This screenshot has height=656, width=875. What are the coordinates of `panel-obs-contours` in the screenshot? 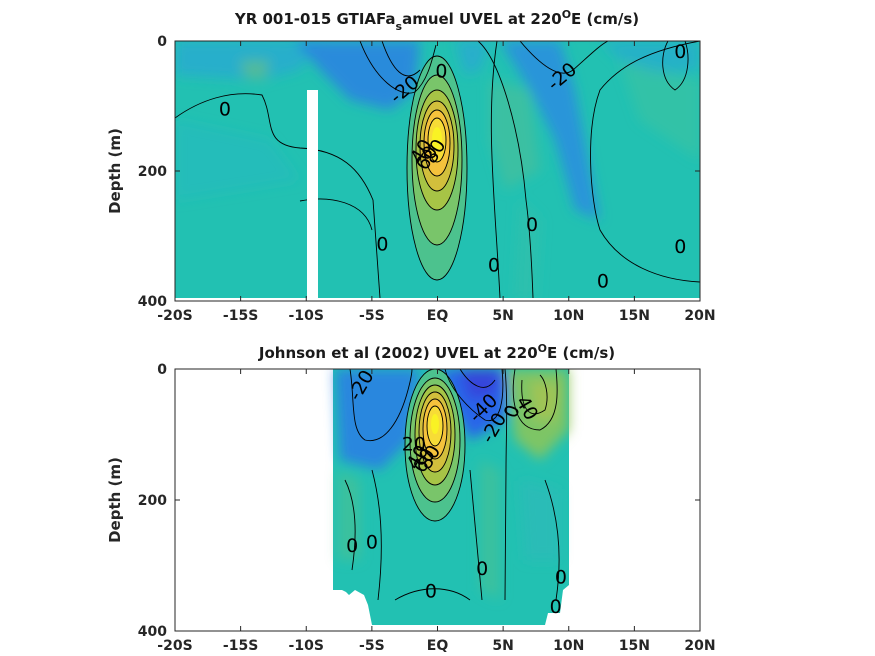 It's located at (452, 485).